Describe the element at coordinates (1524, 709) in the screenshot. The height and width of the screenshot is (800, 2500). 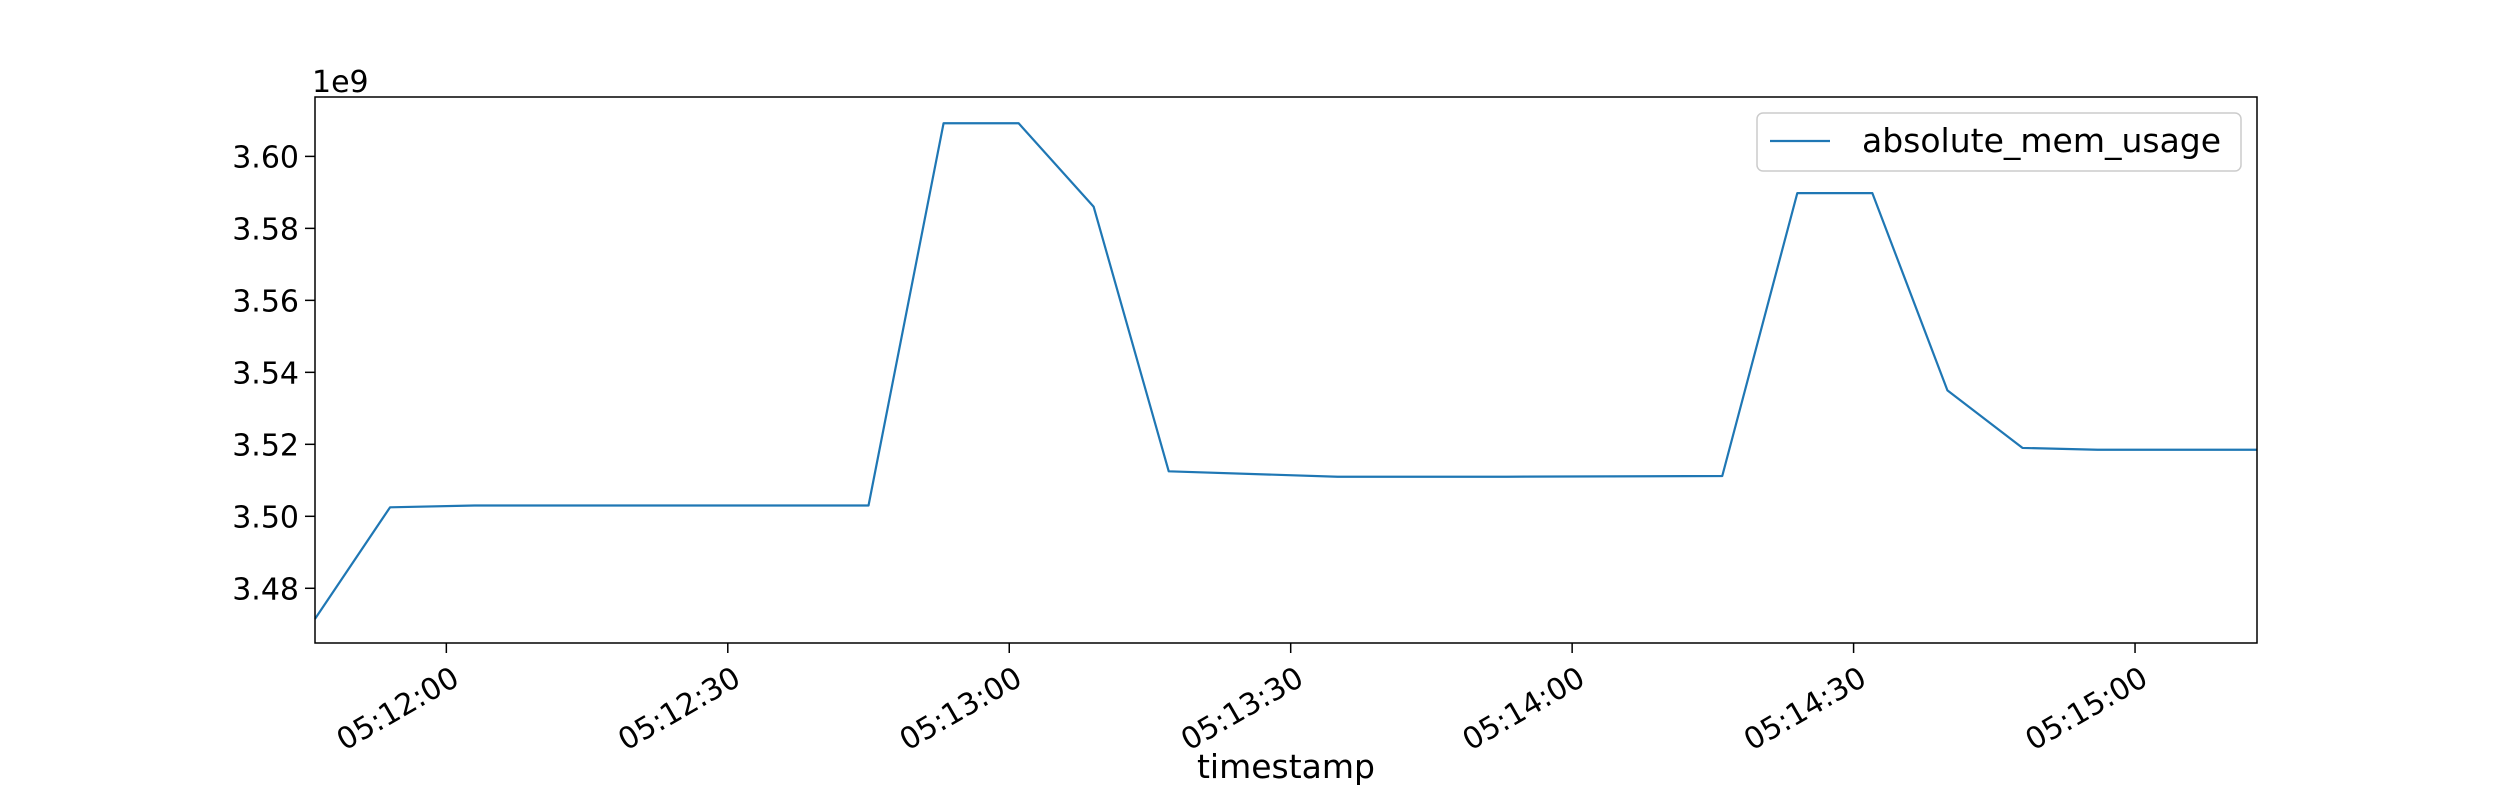
I see `x-tick-label: 05:14:00` at that location.